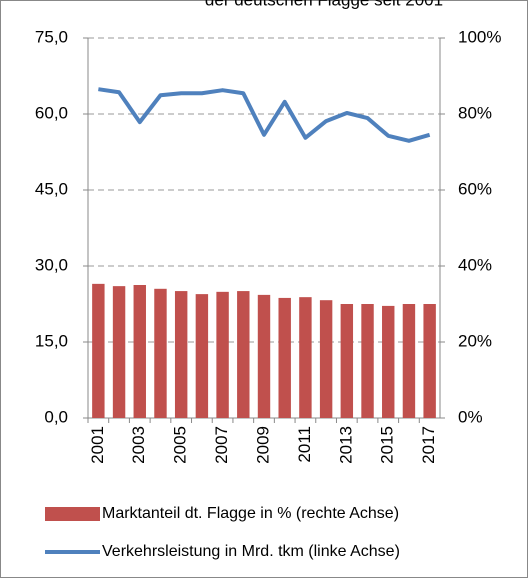 This screenshot has width=528, height=578. Describe the element at coordinates (51, 340) in the screenshot. I see `y-tick-label: 15,0` at that location.